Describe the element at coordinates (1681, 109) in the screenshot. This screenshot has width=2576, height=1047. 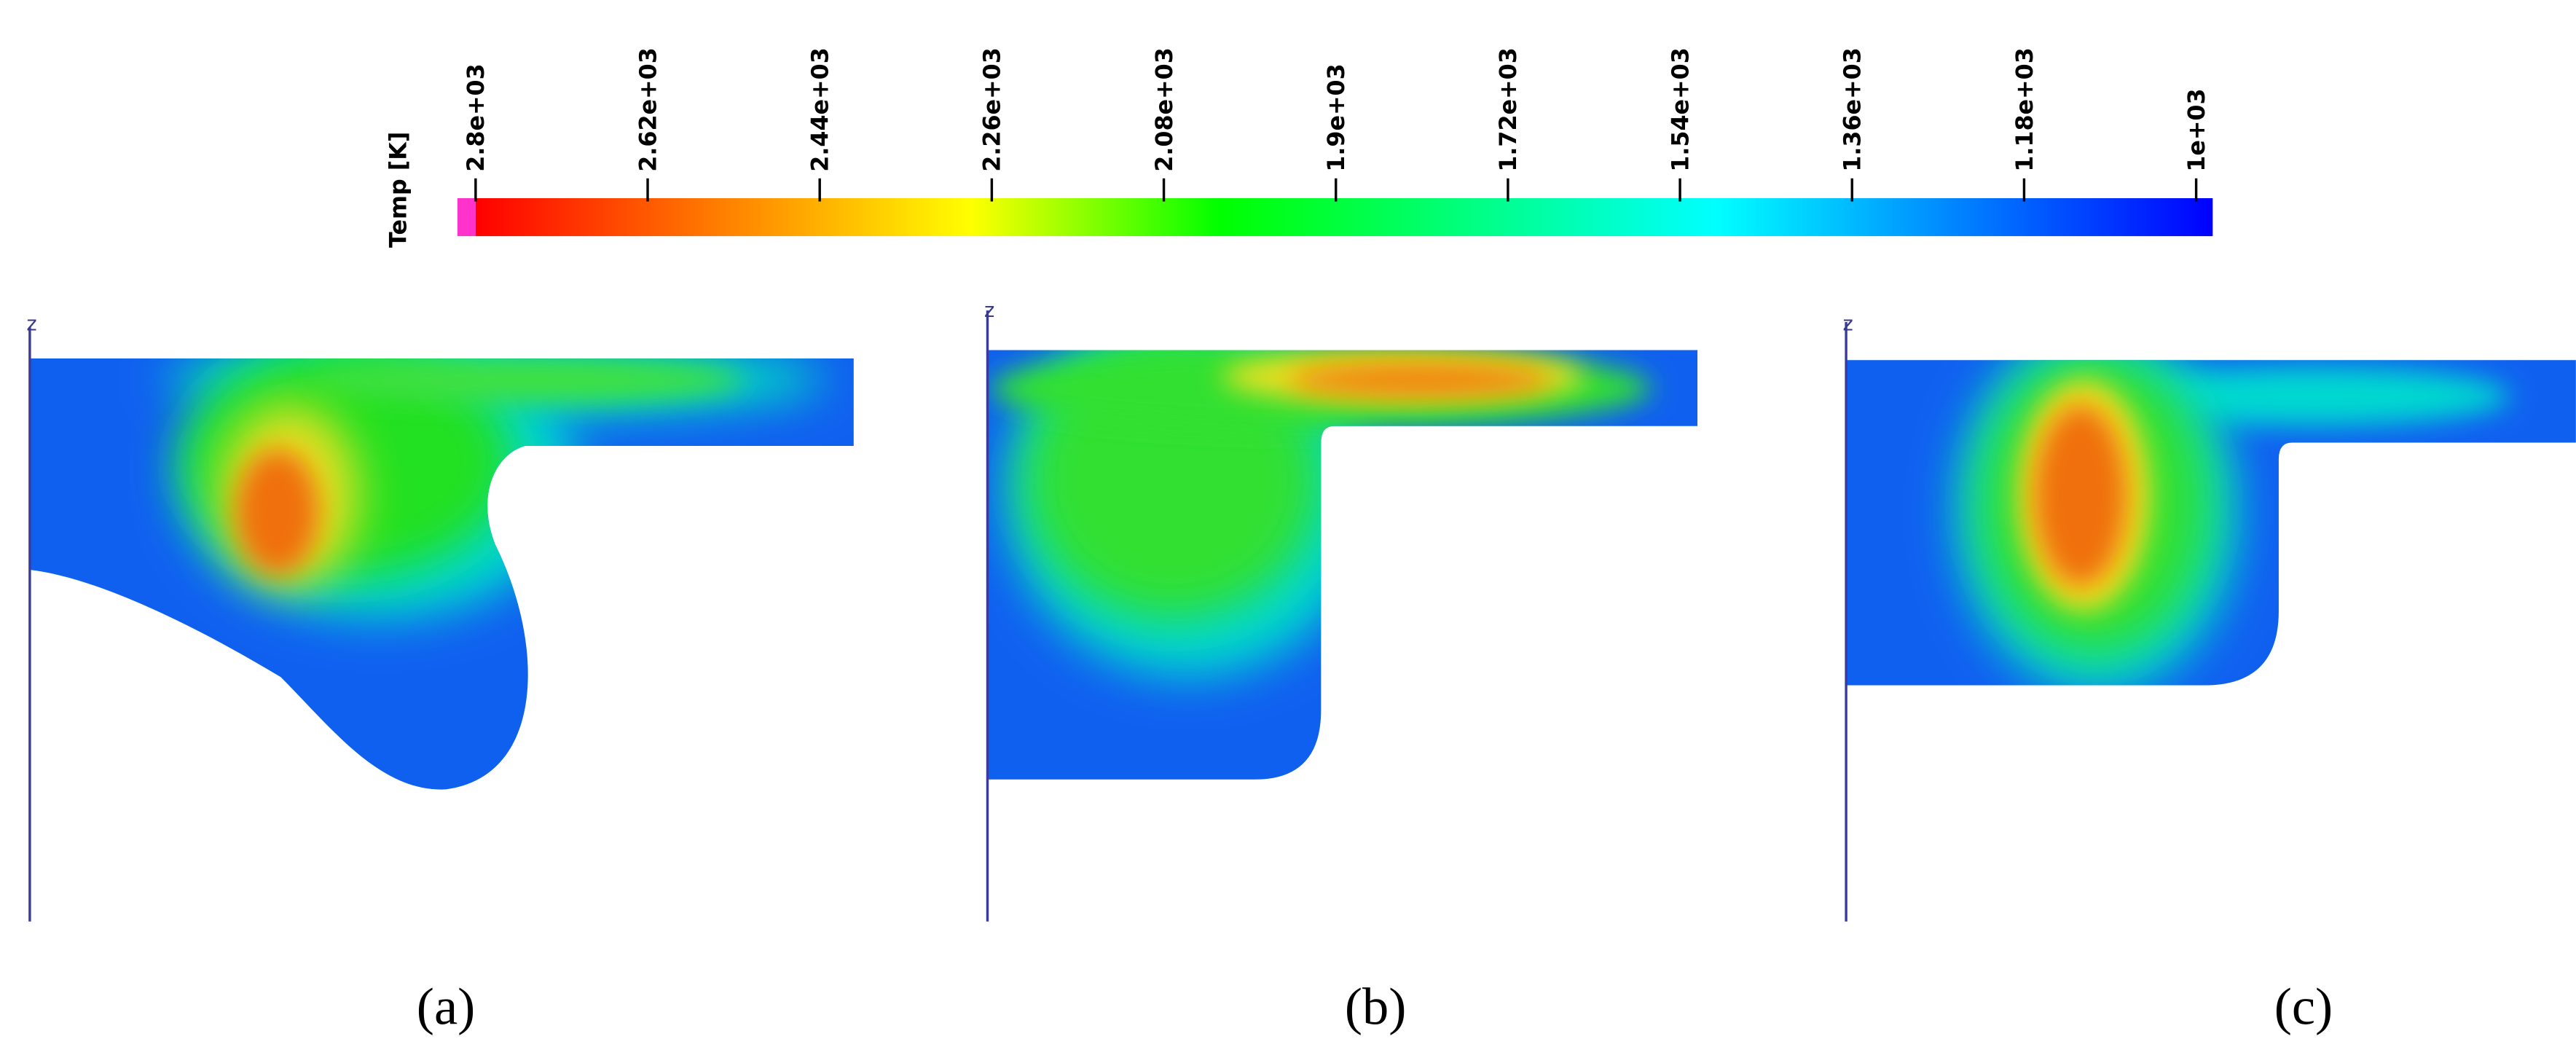
I see `colorbar-tick-label: 1.54e+03` at that location.